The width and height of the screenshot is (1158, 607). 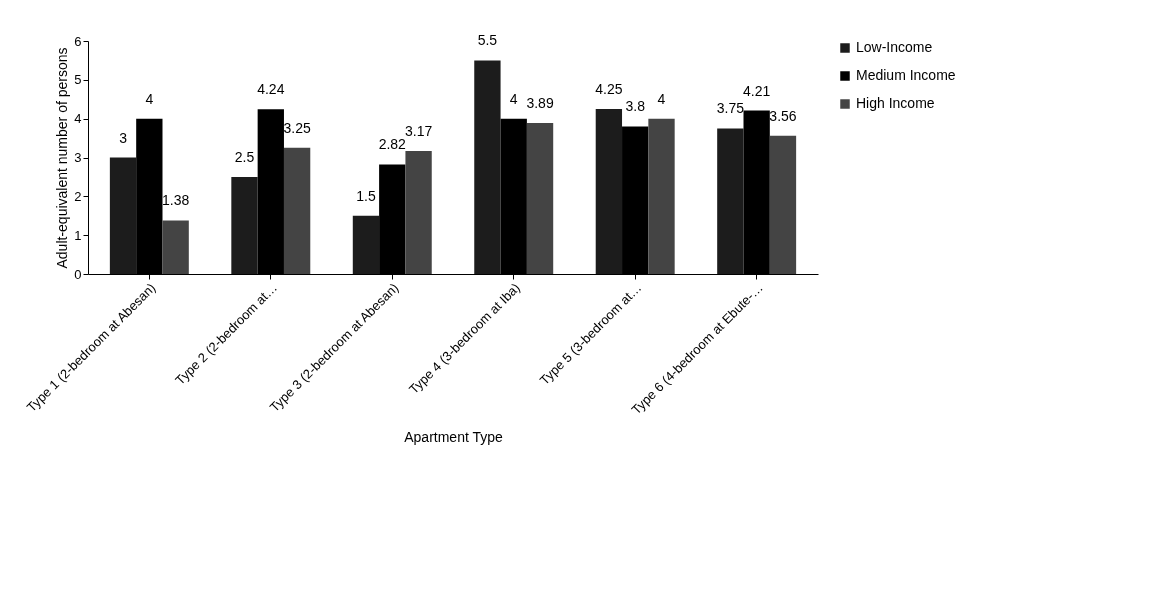 I want to click on x-axis-title: Apartment Type, so click(x=453, y=437).